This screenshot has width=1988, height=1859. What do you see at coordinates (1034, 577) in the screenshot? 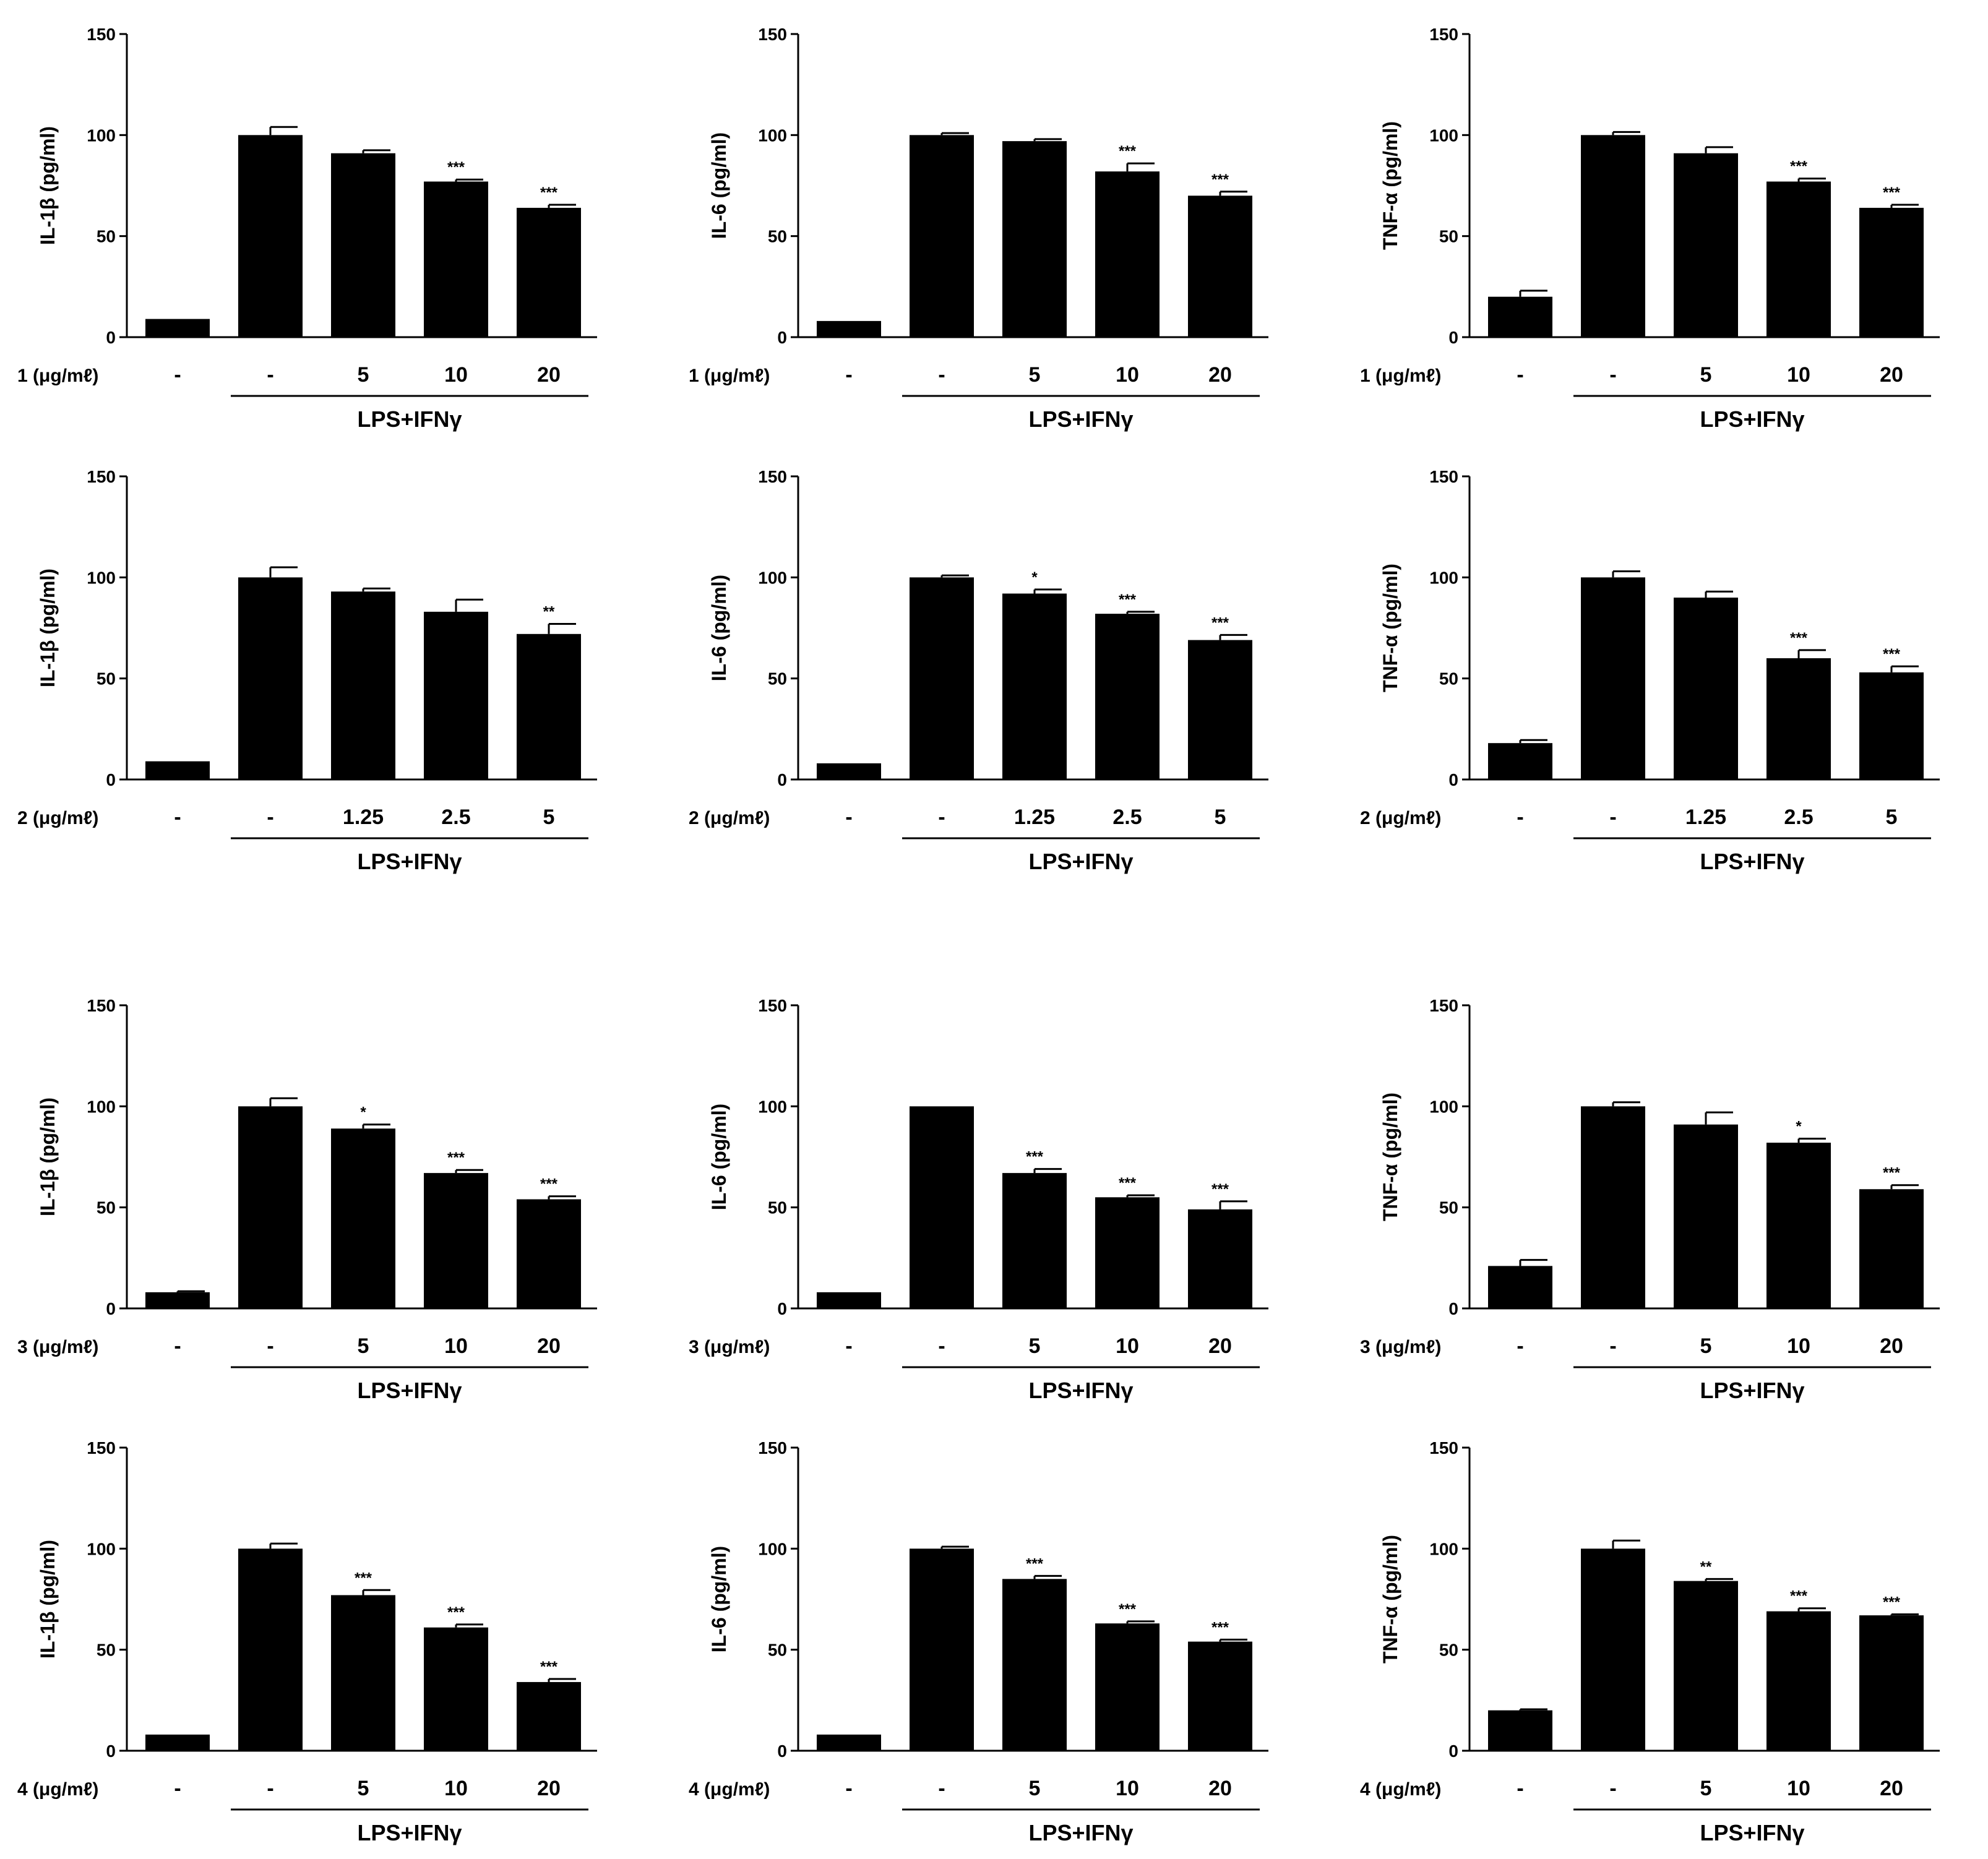
I see `significance-marker: *` at bounding box center [1034, 577].